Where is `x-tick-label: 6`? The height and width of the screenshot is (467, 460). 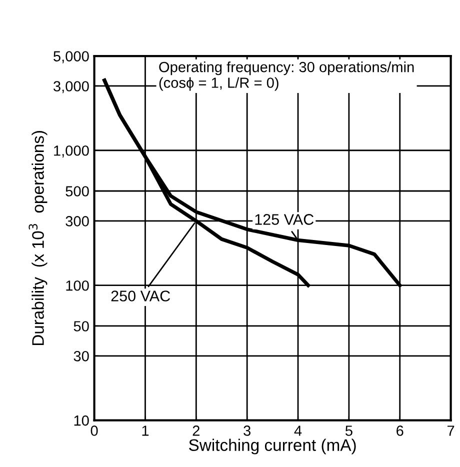 x-tick-label: 6 is located at coordinates (400, 431).